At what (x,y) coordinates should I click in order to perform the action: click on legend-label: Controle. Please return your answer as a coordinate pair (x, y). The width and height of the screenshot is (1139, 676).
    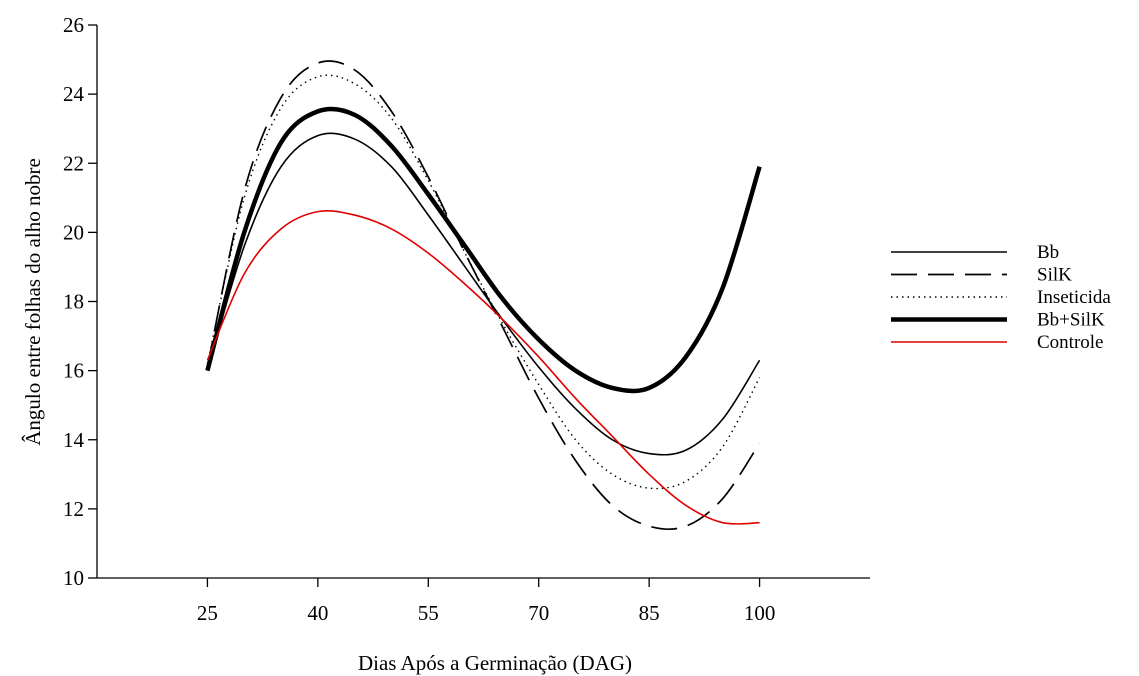
    Looking at the image, I should click on (1070, 342).